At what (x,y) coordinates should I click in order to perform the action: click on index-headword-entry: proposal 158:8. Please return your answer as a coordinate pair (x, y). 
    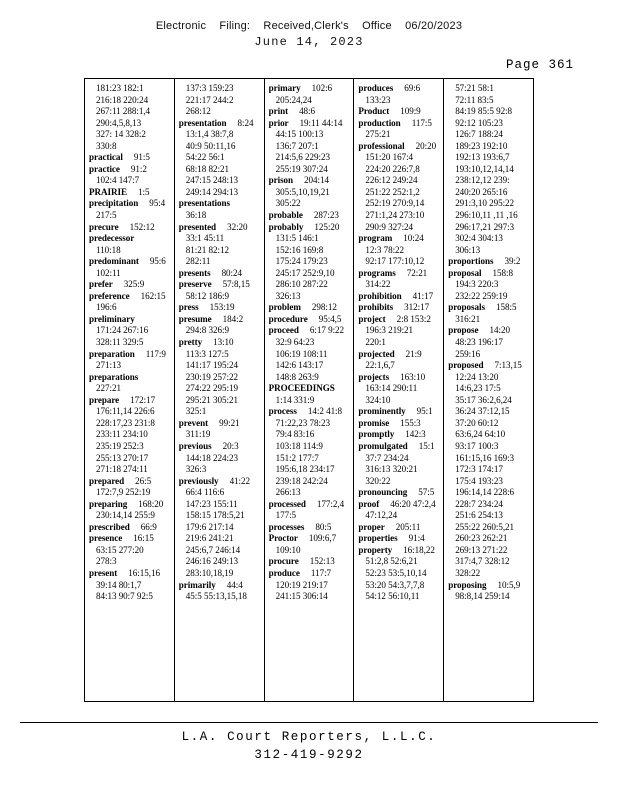
    Looking at the image, I should click on (489, 274).